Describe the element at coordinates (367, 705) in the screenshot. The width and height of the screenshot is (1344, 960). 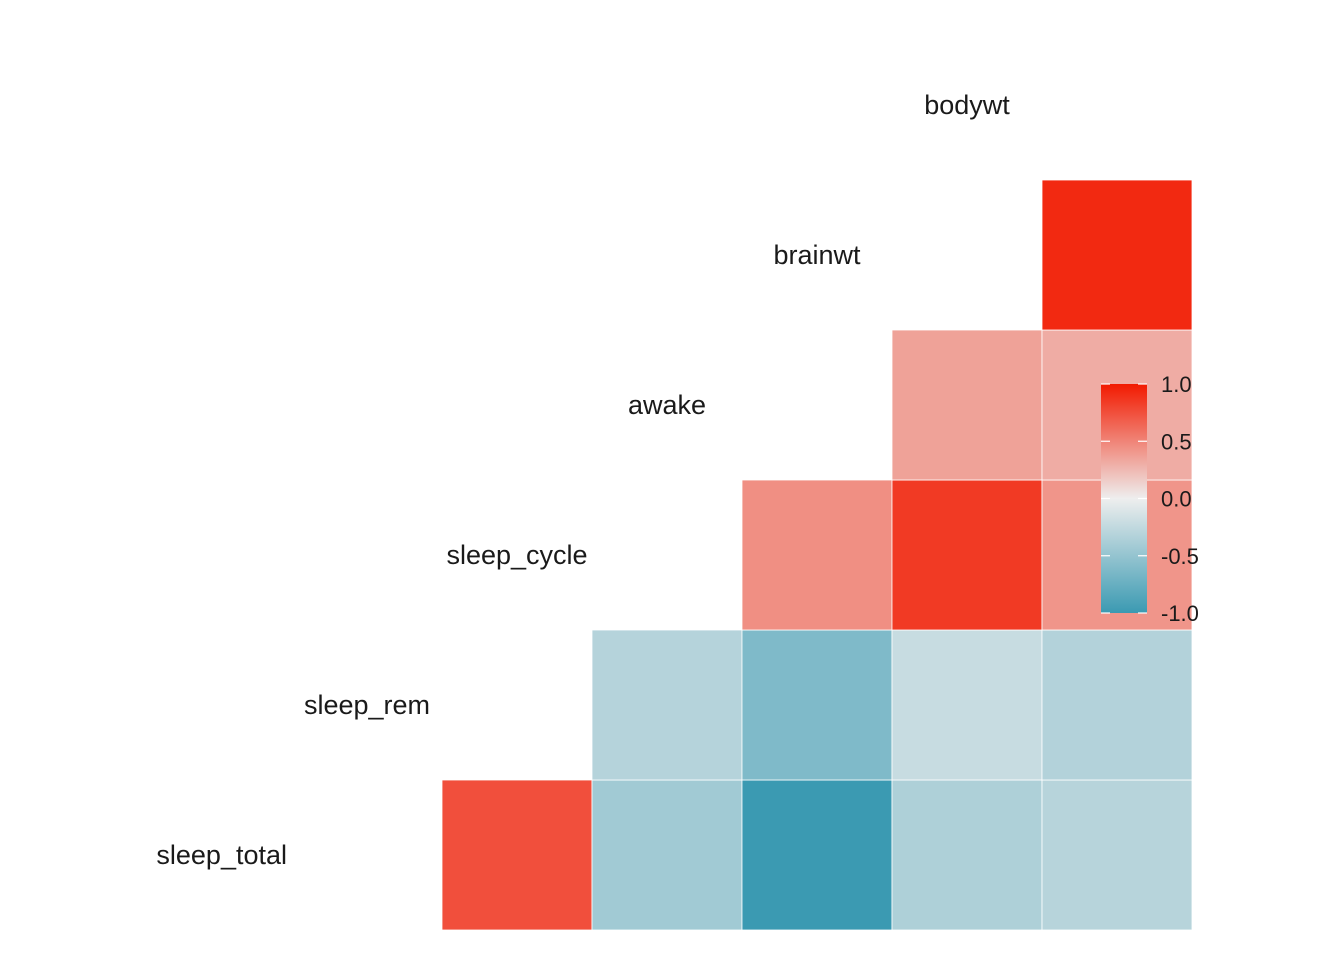
I see `variable-label-sleep_rem: sleep_rem` at that location.